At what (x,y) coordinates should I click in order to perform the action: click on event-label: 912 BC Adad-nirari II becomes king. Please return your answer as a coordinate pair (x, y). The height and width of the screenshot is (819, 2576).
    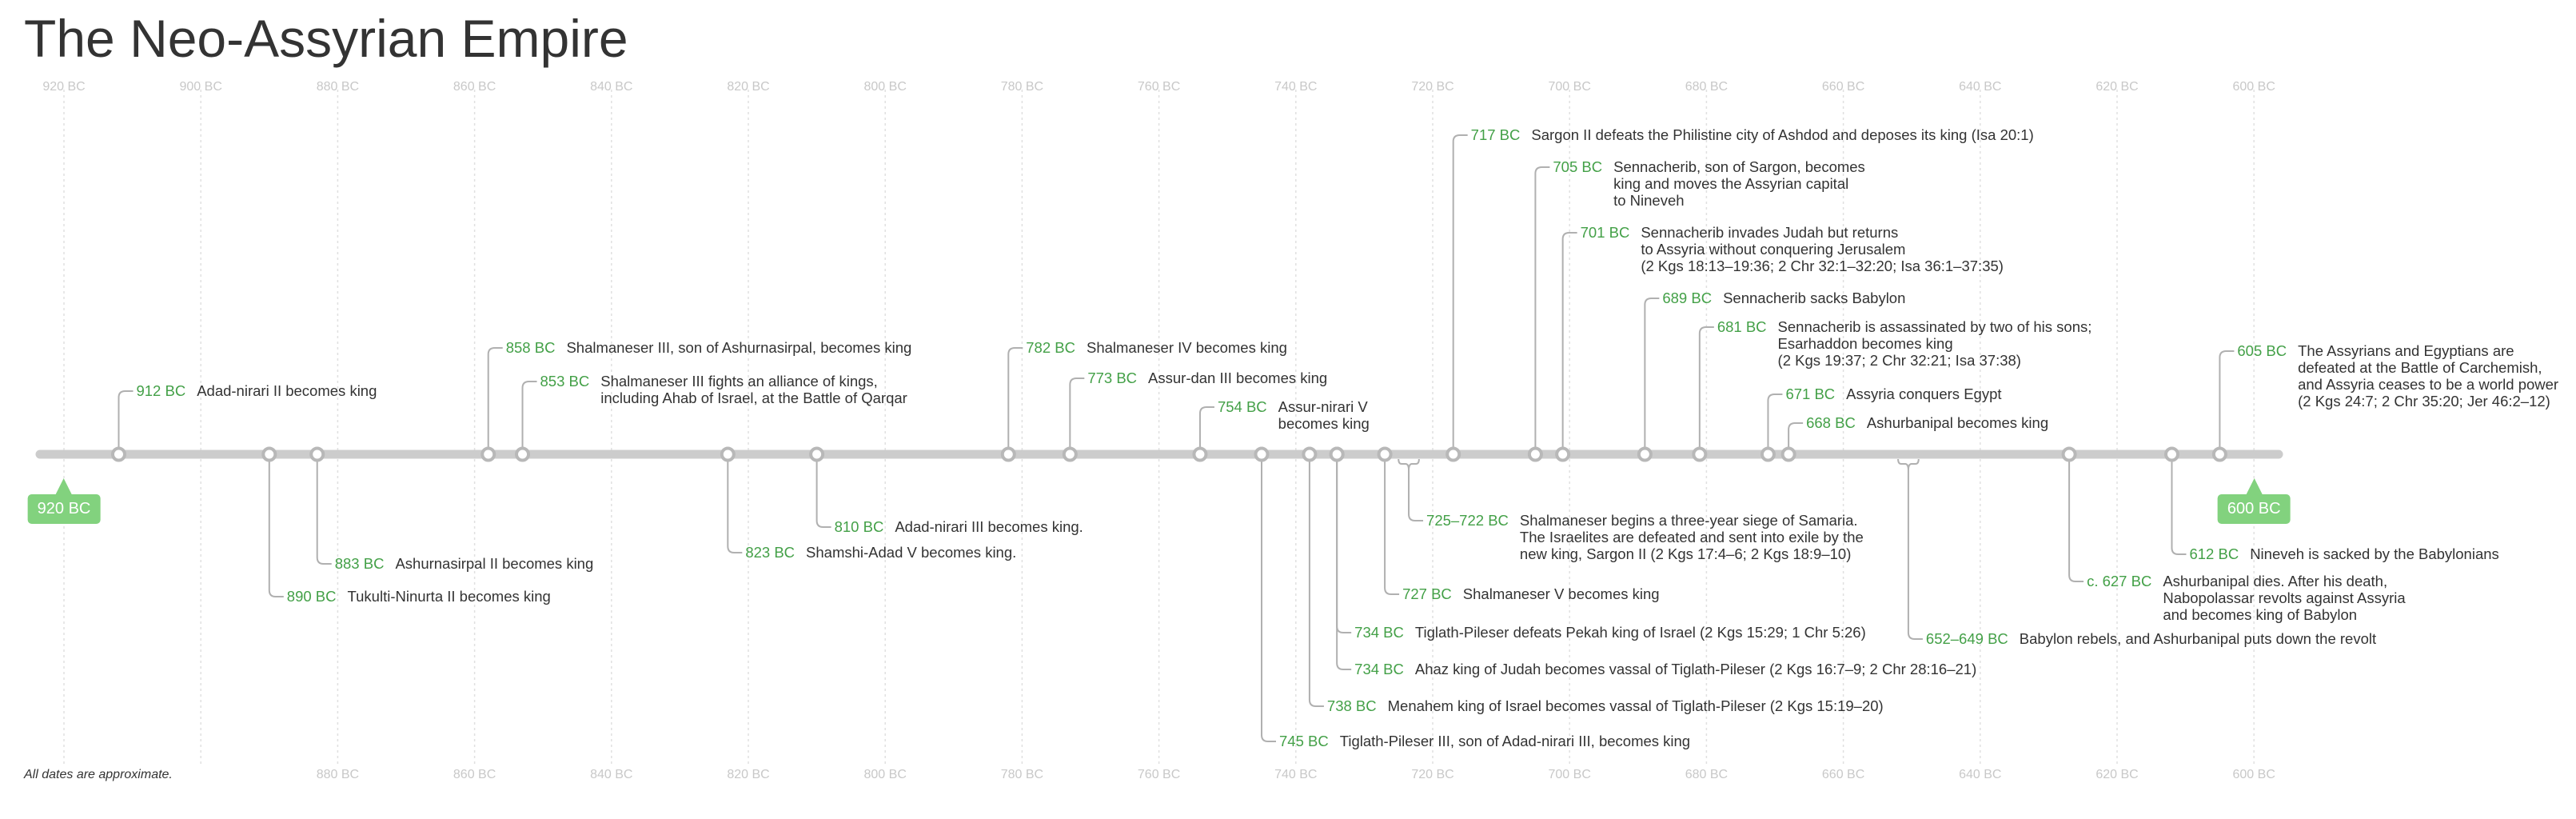
    Looking at the image, I should click on (256, 390).